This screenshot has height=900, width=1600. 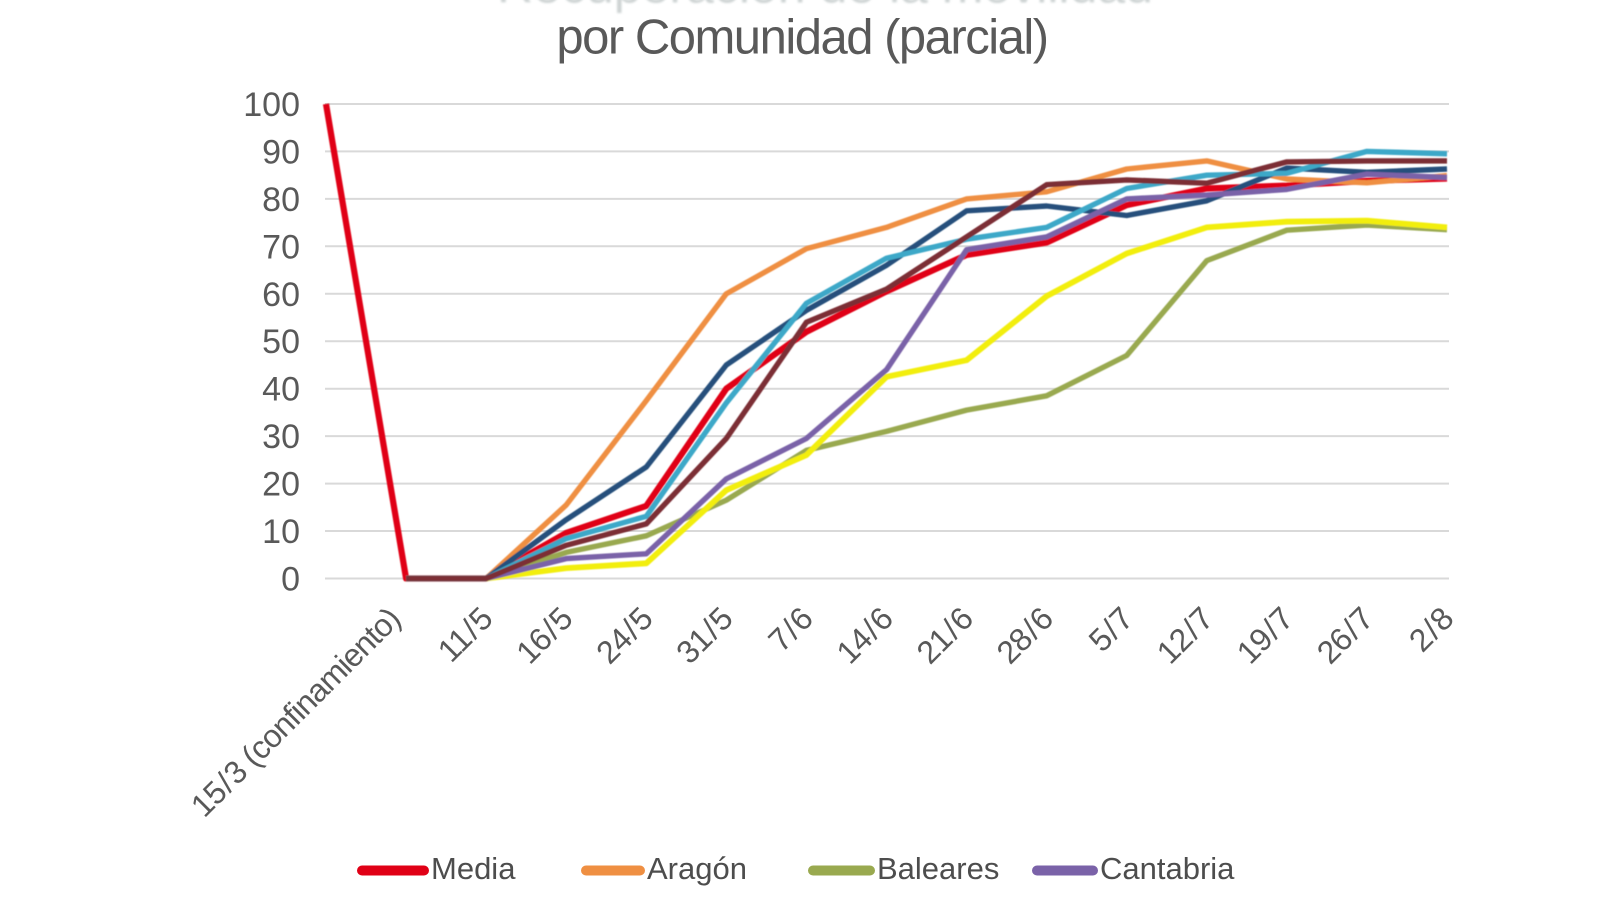 I want to click on svg-text: 14/6, so click(x=864, y=635).